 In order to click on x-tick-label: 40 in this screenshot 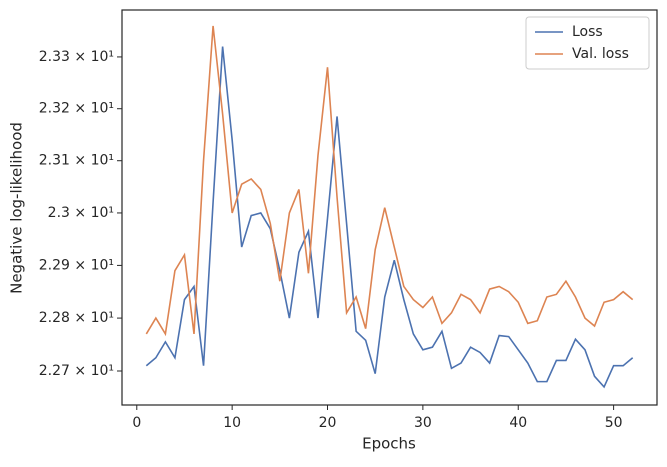, I will do `click(518, 423)`.